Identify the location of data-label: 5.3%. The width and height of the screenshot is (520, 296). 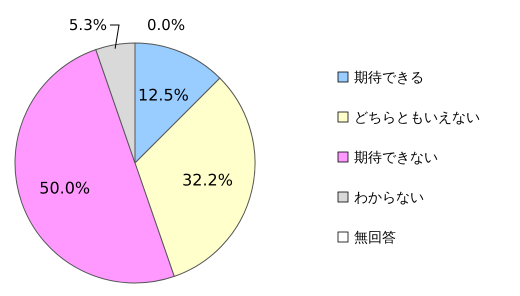
(87, 25).